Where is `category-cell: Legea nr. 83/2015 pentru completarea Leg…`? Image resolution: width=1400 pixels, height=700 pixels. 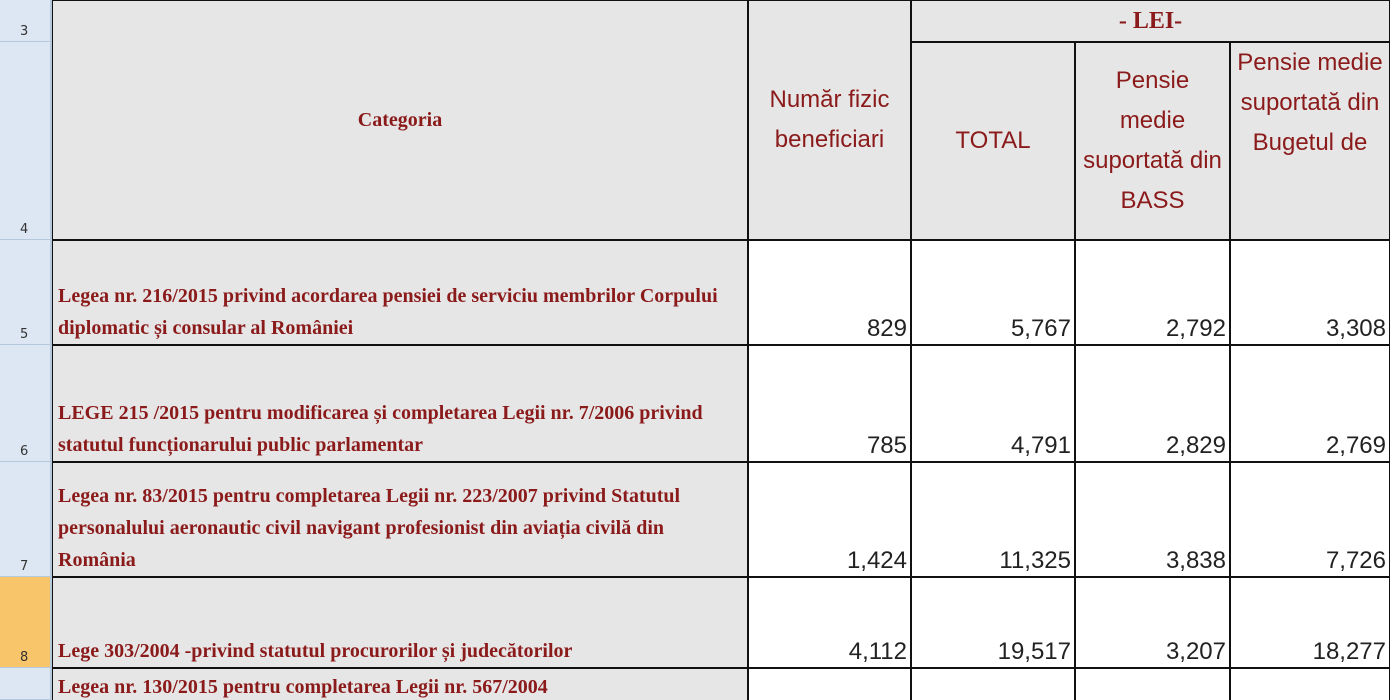 category-cell: Legea nr. 83/2015 pentru completarea Leg… is located at coordinates (400, 519).